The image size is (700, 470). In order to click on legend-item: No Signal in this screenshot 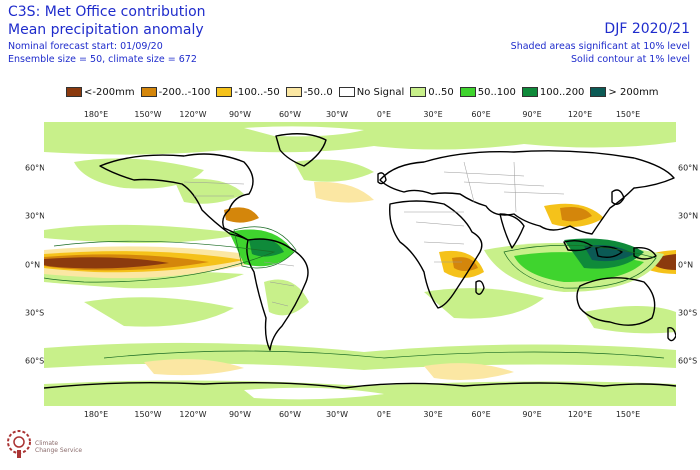, I will do `click(371, 92)`.